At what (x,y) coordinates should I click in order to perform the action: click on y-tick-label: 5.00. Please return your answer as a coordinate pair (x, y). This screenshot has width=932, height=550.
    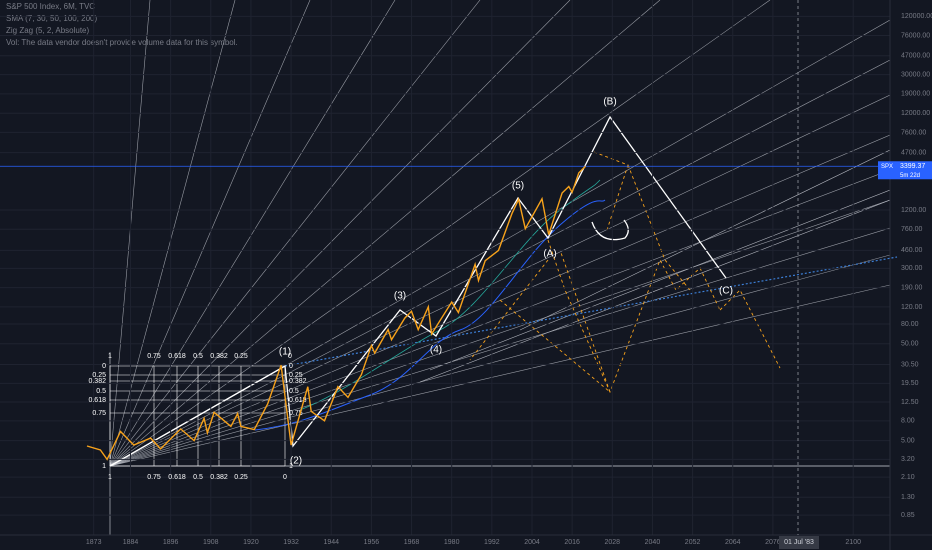
    Looking at the image, I should click on (908, 440).